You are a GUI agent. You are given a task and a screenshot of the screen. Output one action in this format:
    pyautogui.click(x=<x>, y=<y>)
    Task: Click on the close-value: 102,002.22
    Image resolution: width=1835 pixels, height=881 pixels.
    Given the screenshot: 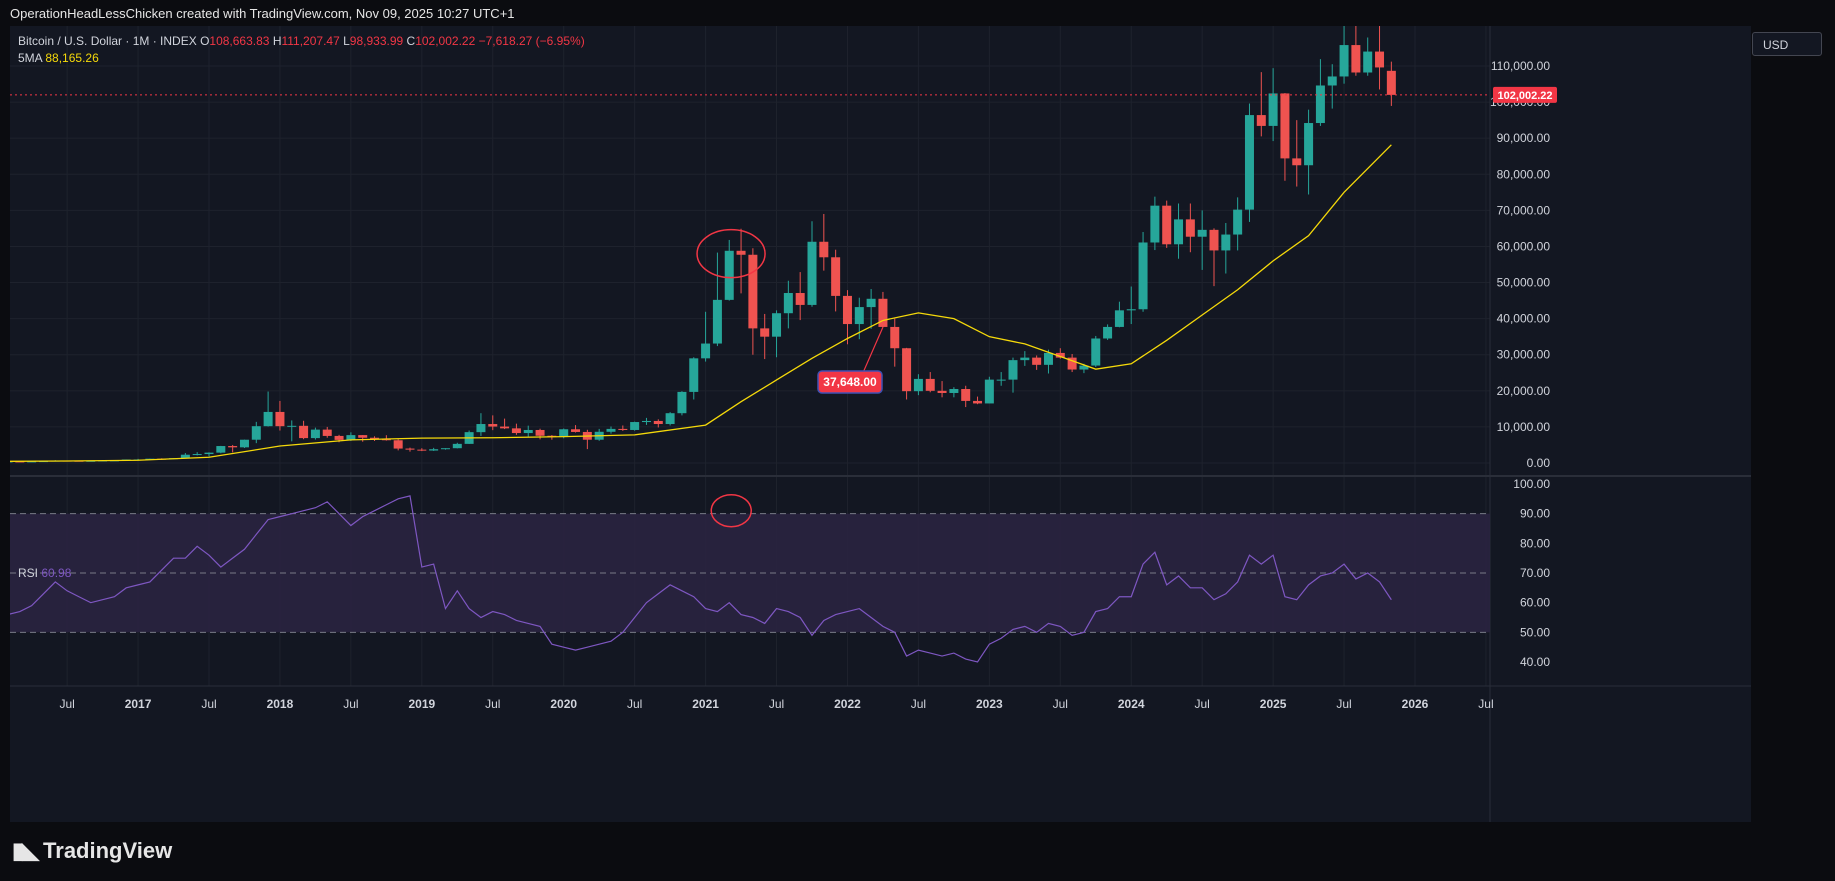 What is the action you would take?
    pyautogui.click(x=445, y=41)
    